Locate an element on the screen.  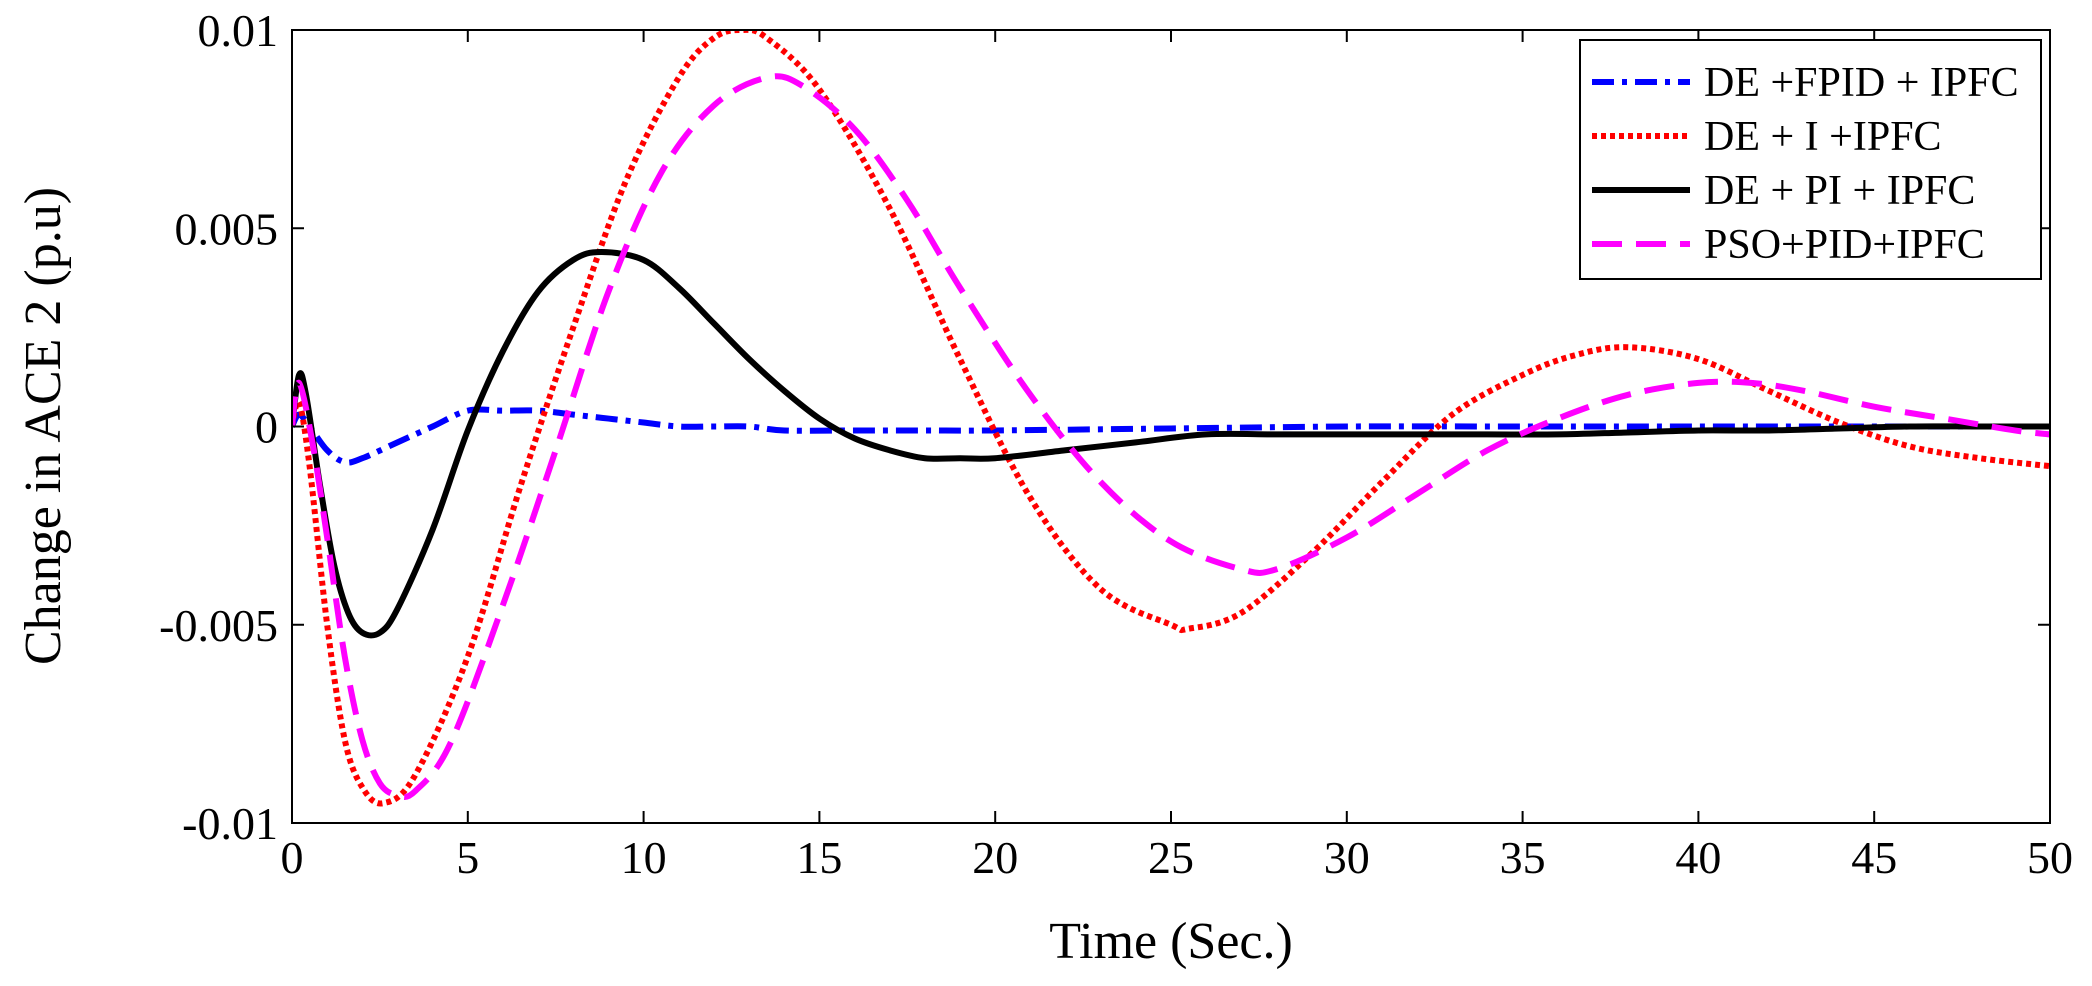
legend-label-de-i: DE + I +IPFC is located at coordinates (1823, 137).